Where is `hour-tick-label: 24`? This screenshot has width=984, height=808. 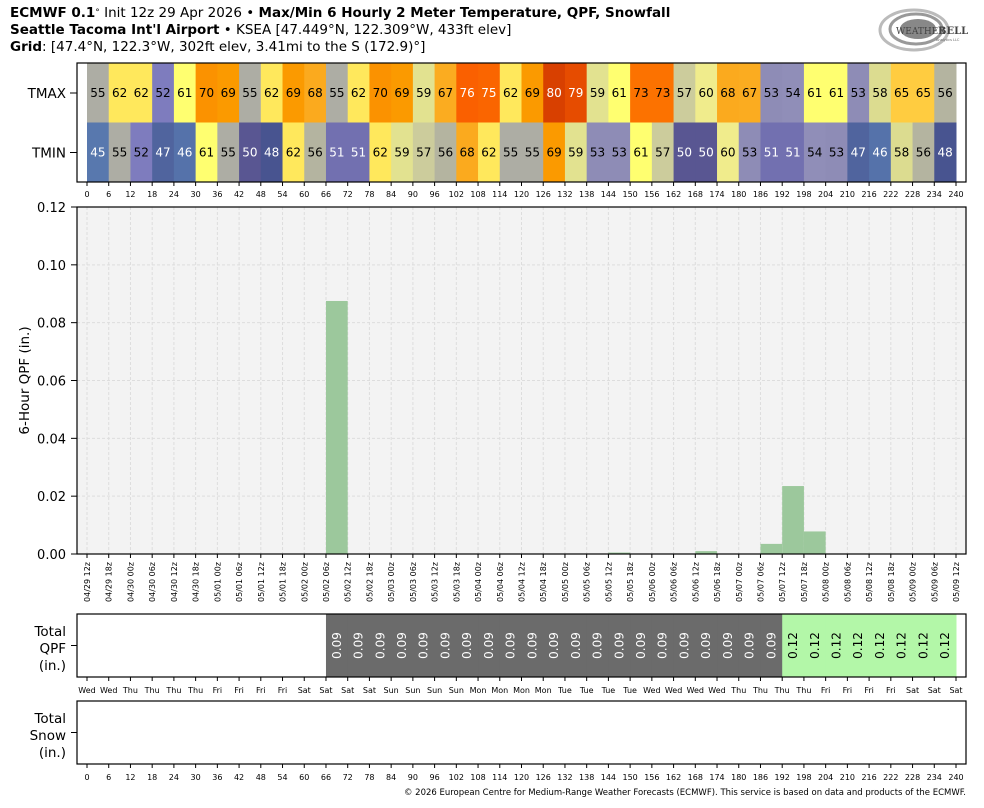 hour-tick-label: 24 is located at coordinates (174, 194).